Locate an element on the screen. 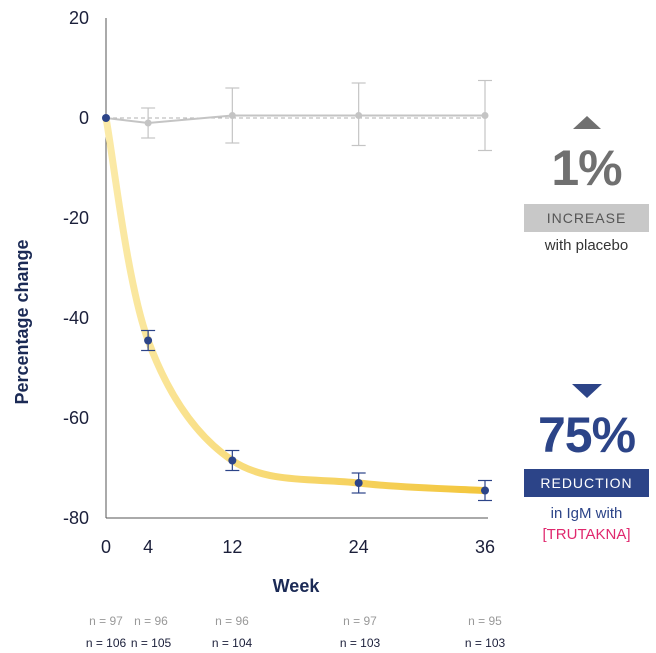  x-tick-label: 0 is located at coordinates (106, 547).